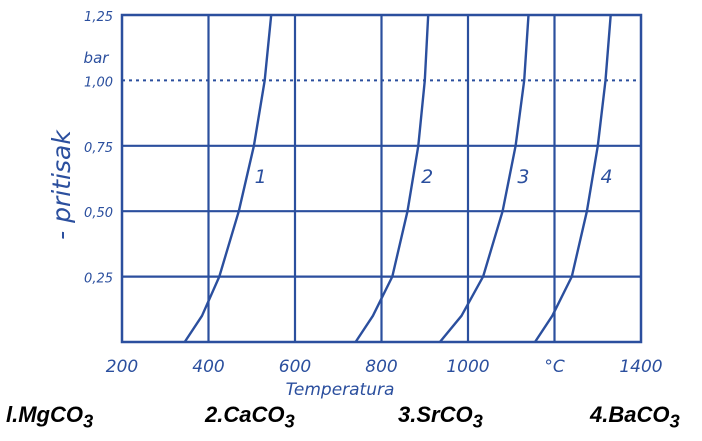  What do you see at coordinates (523, 177) in the screenshot?
I see `series-label-3: 3` at bounding box center [523, 177].